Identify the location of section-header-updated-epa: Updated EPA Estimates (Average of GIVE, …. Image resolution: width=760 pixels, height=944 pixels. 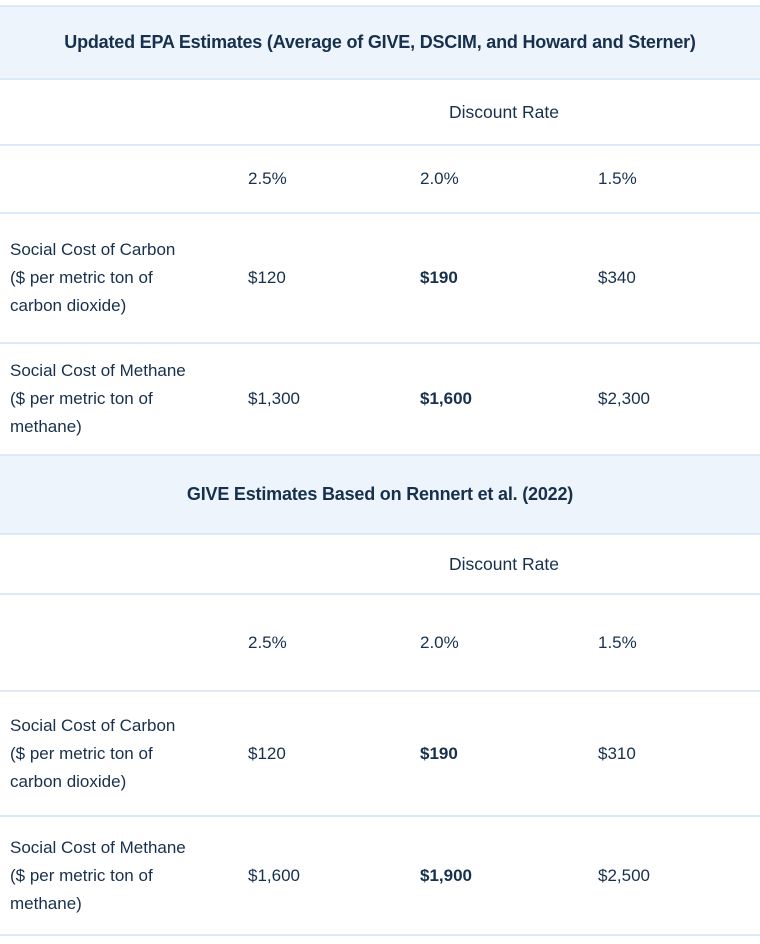
(380, 41).